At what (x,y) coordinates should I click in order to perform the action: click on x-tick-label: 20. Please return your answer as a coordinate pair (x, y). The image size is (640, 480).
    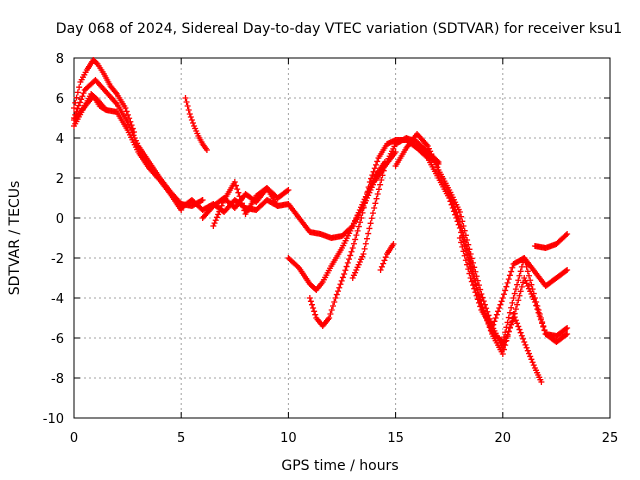
    Looking at the image, I should click on (503, 438).